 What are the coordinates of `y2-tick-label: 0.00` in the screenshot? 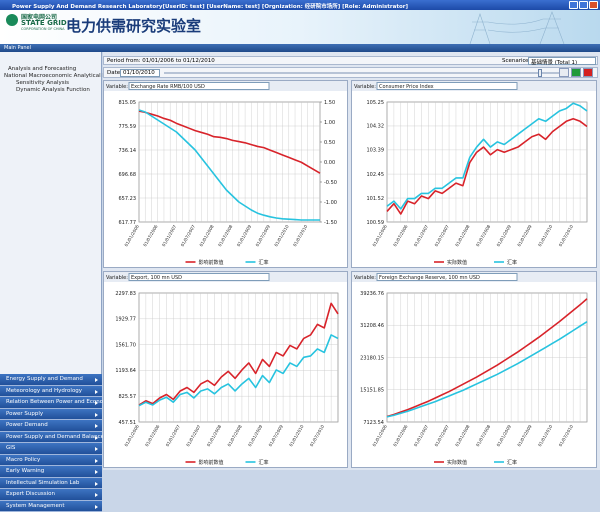 It's located at (329, 163).